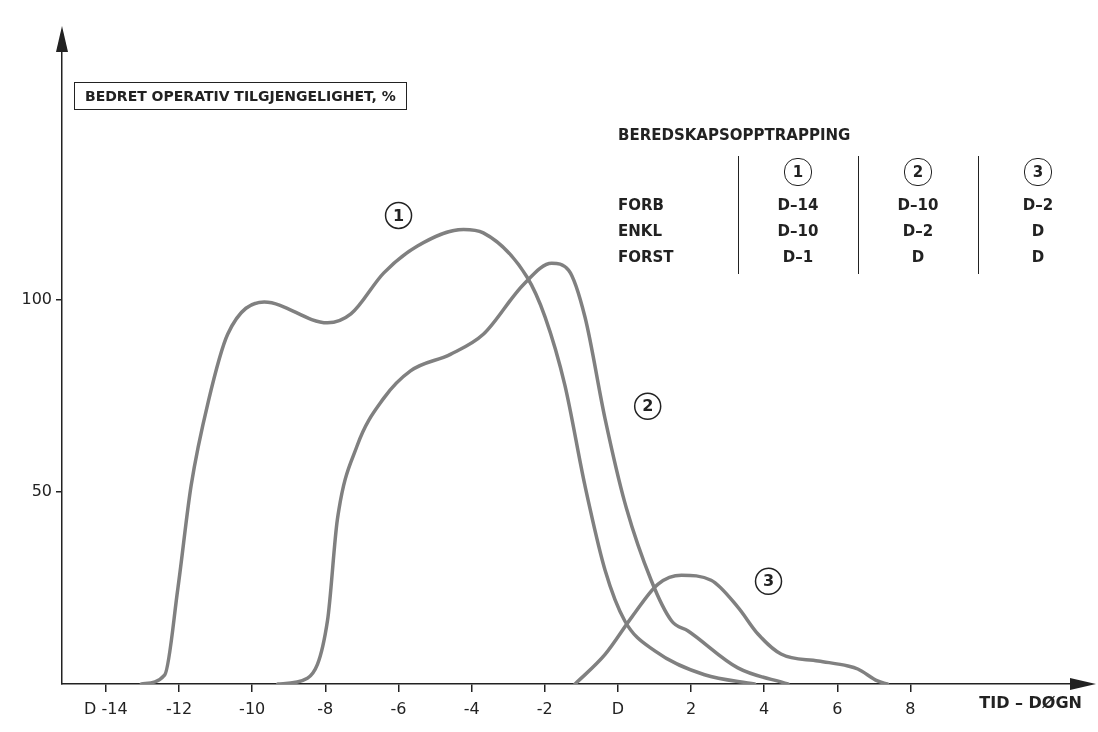  What do you see at coordinates (764, 708) in the screenshot?
I see `x-tick-label: 4` at bounding box center [764, 708].